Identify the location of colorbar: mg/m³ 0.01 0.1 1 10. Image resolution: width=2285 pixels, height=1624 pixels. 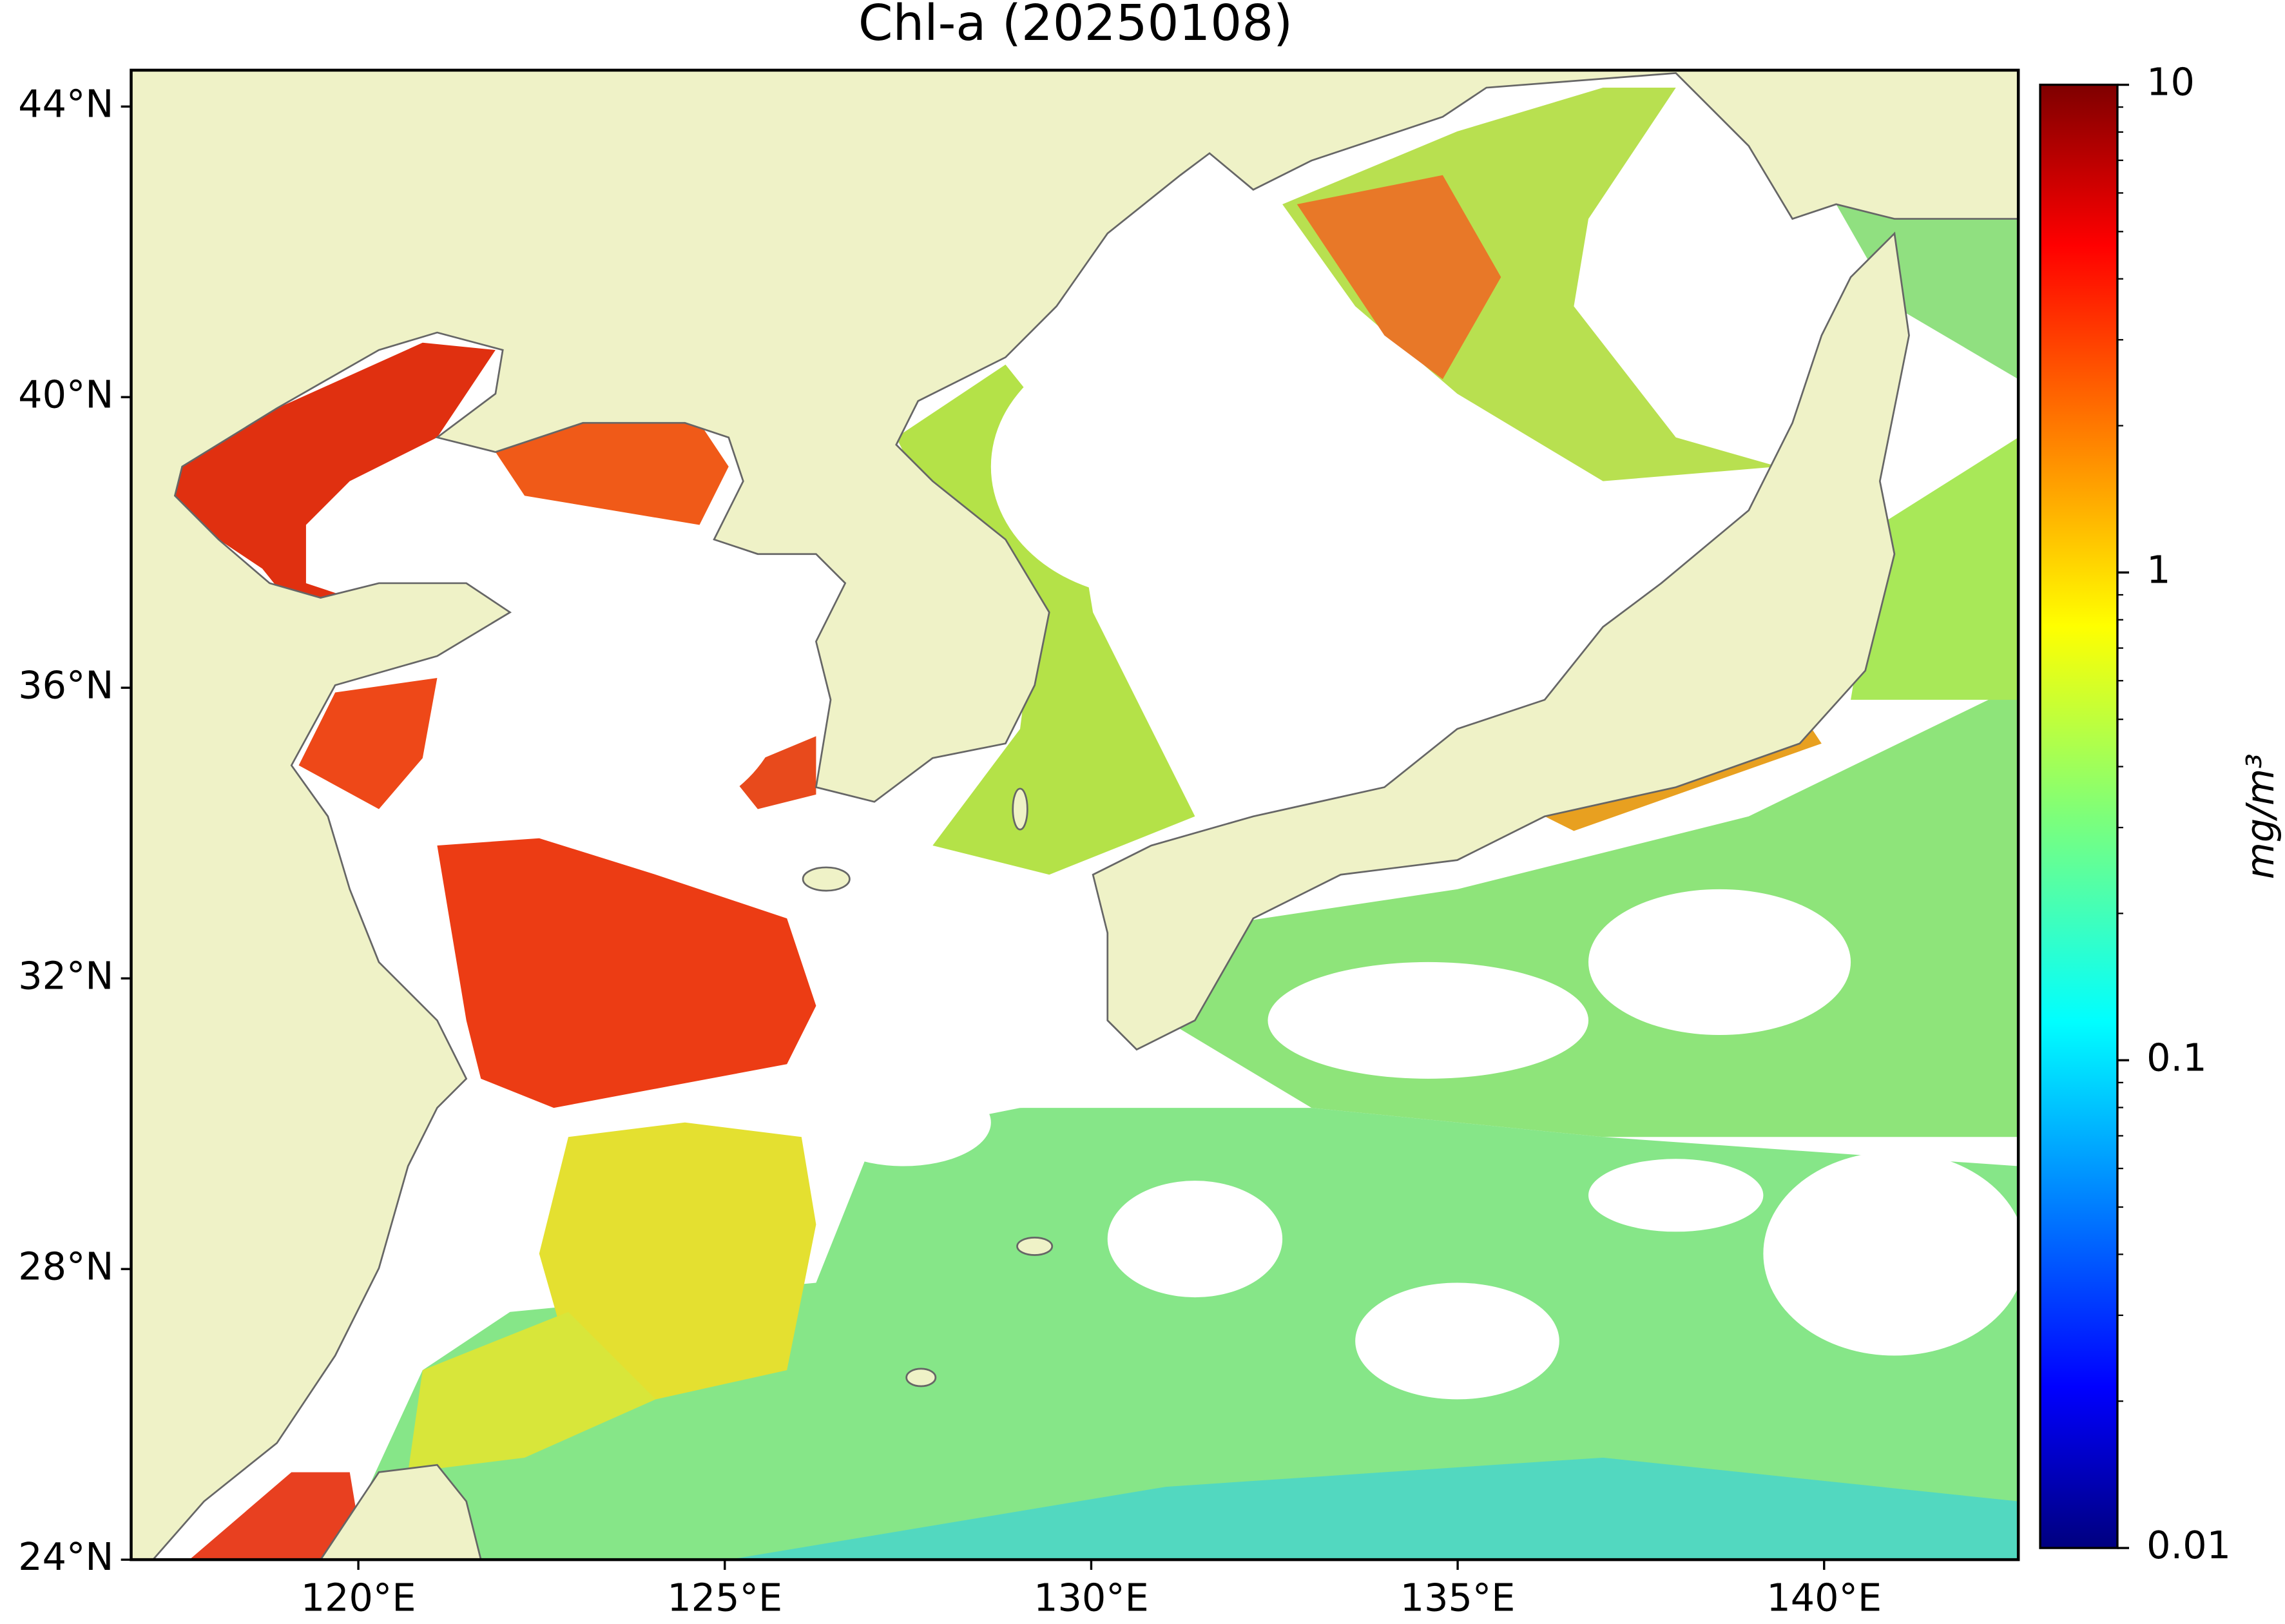
(2160, 813).